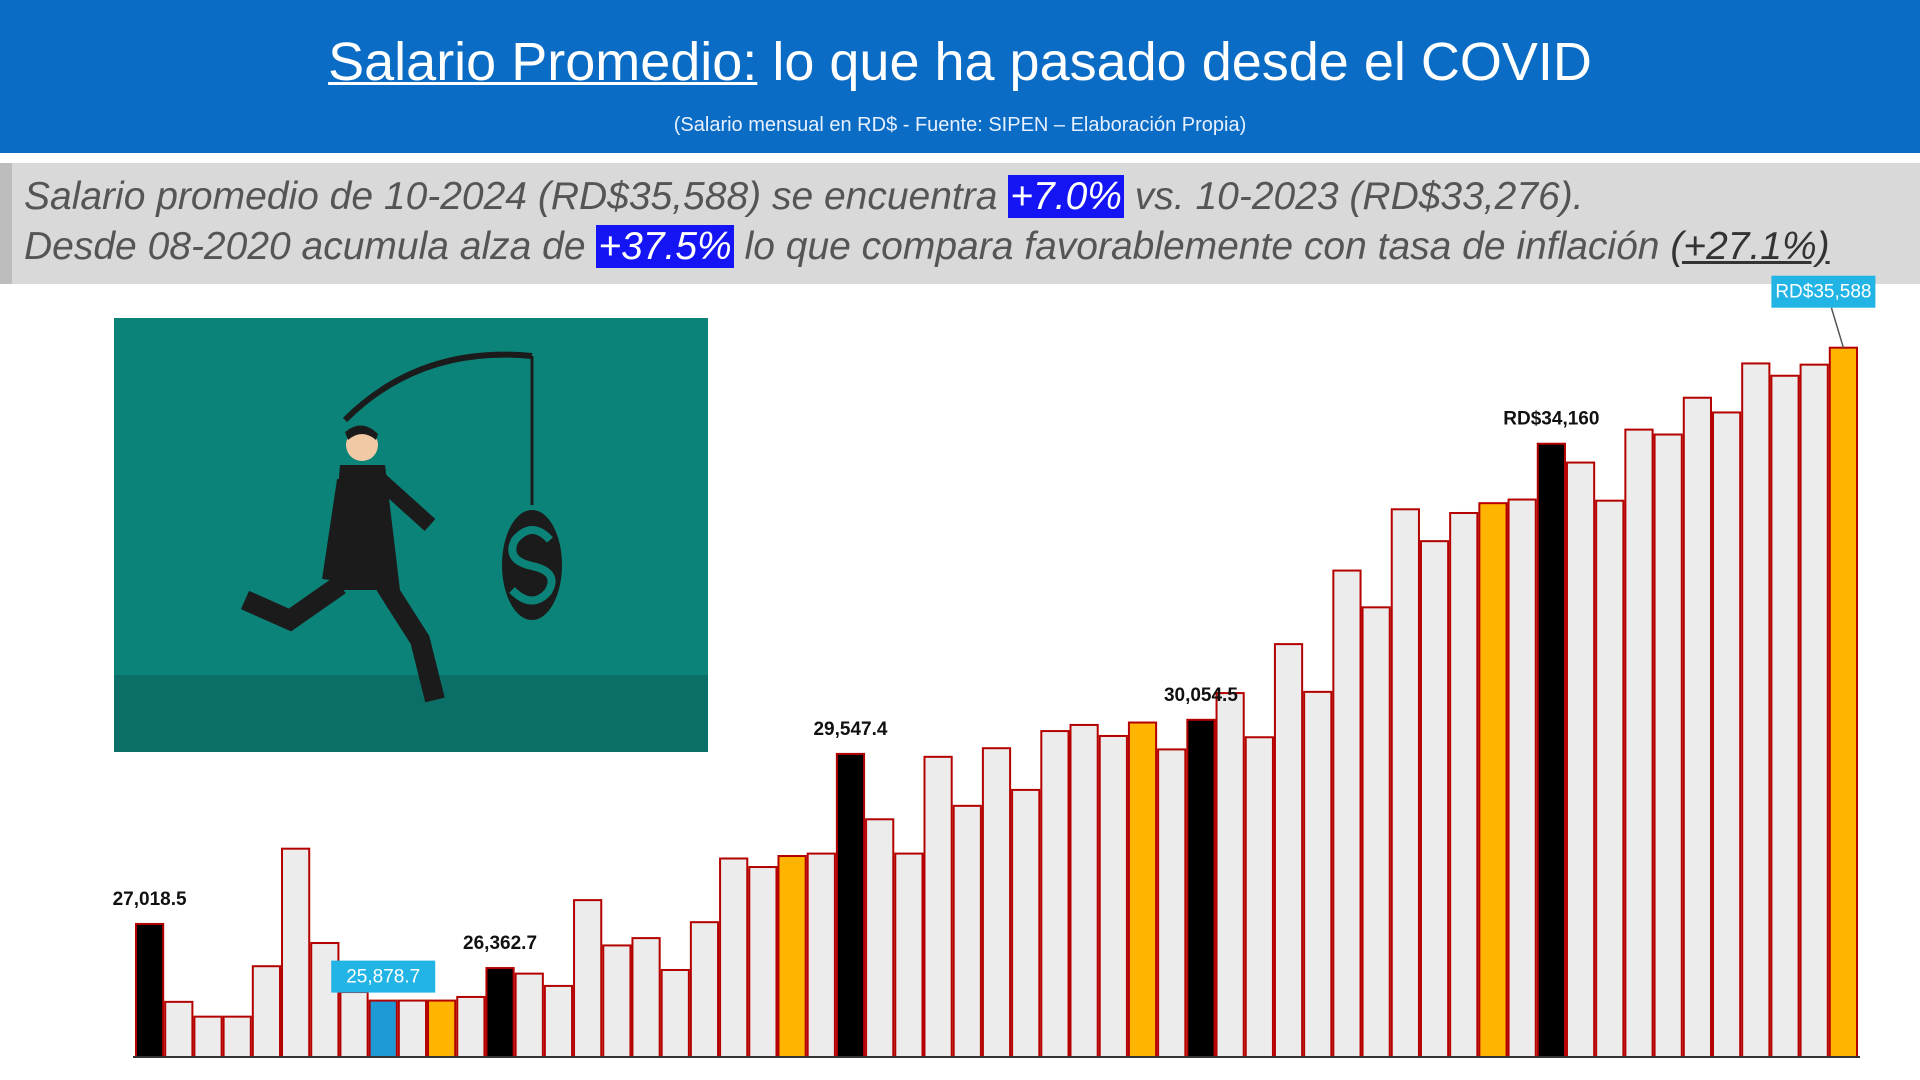  What do you see at coordinates (1066, 196) in the screenshot?
I see `highlight: +7.0%` at bounding box center [1066, 196].